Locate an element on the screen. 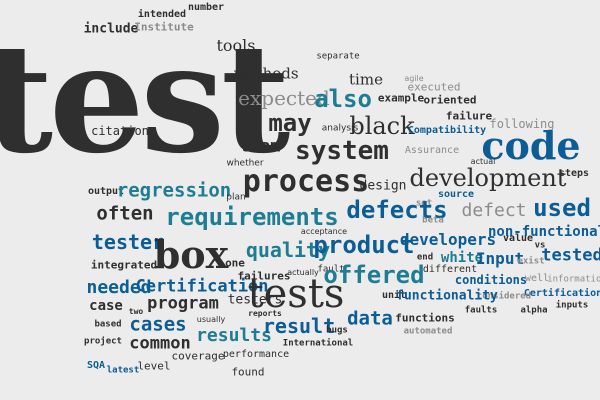 The width and height of the screenshot is (600, 400). word-offered: offered is located at coordinates (374, 275).